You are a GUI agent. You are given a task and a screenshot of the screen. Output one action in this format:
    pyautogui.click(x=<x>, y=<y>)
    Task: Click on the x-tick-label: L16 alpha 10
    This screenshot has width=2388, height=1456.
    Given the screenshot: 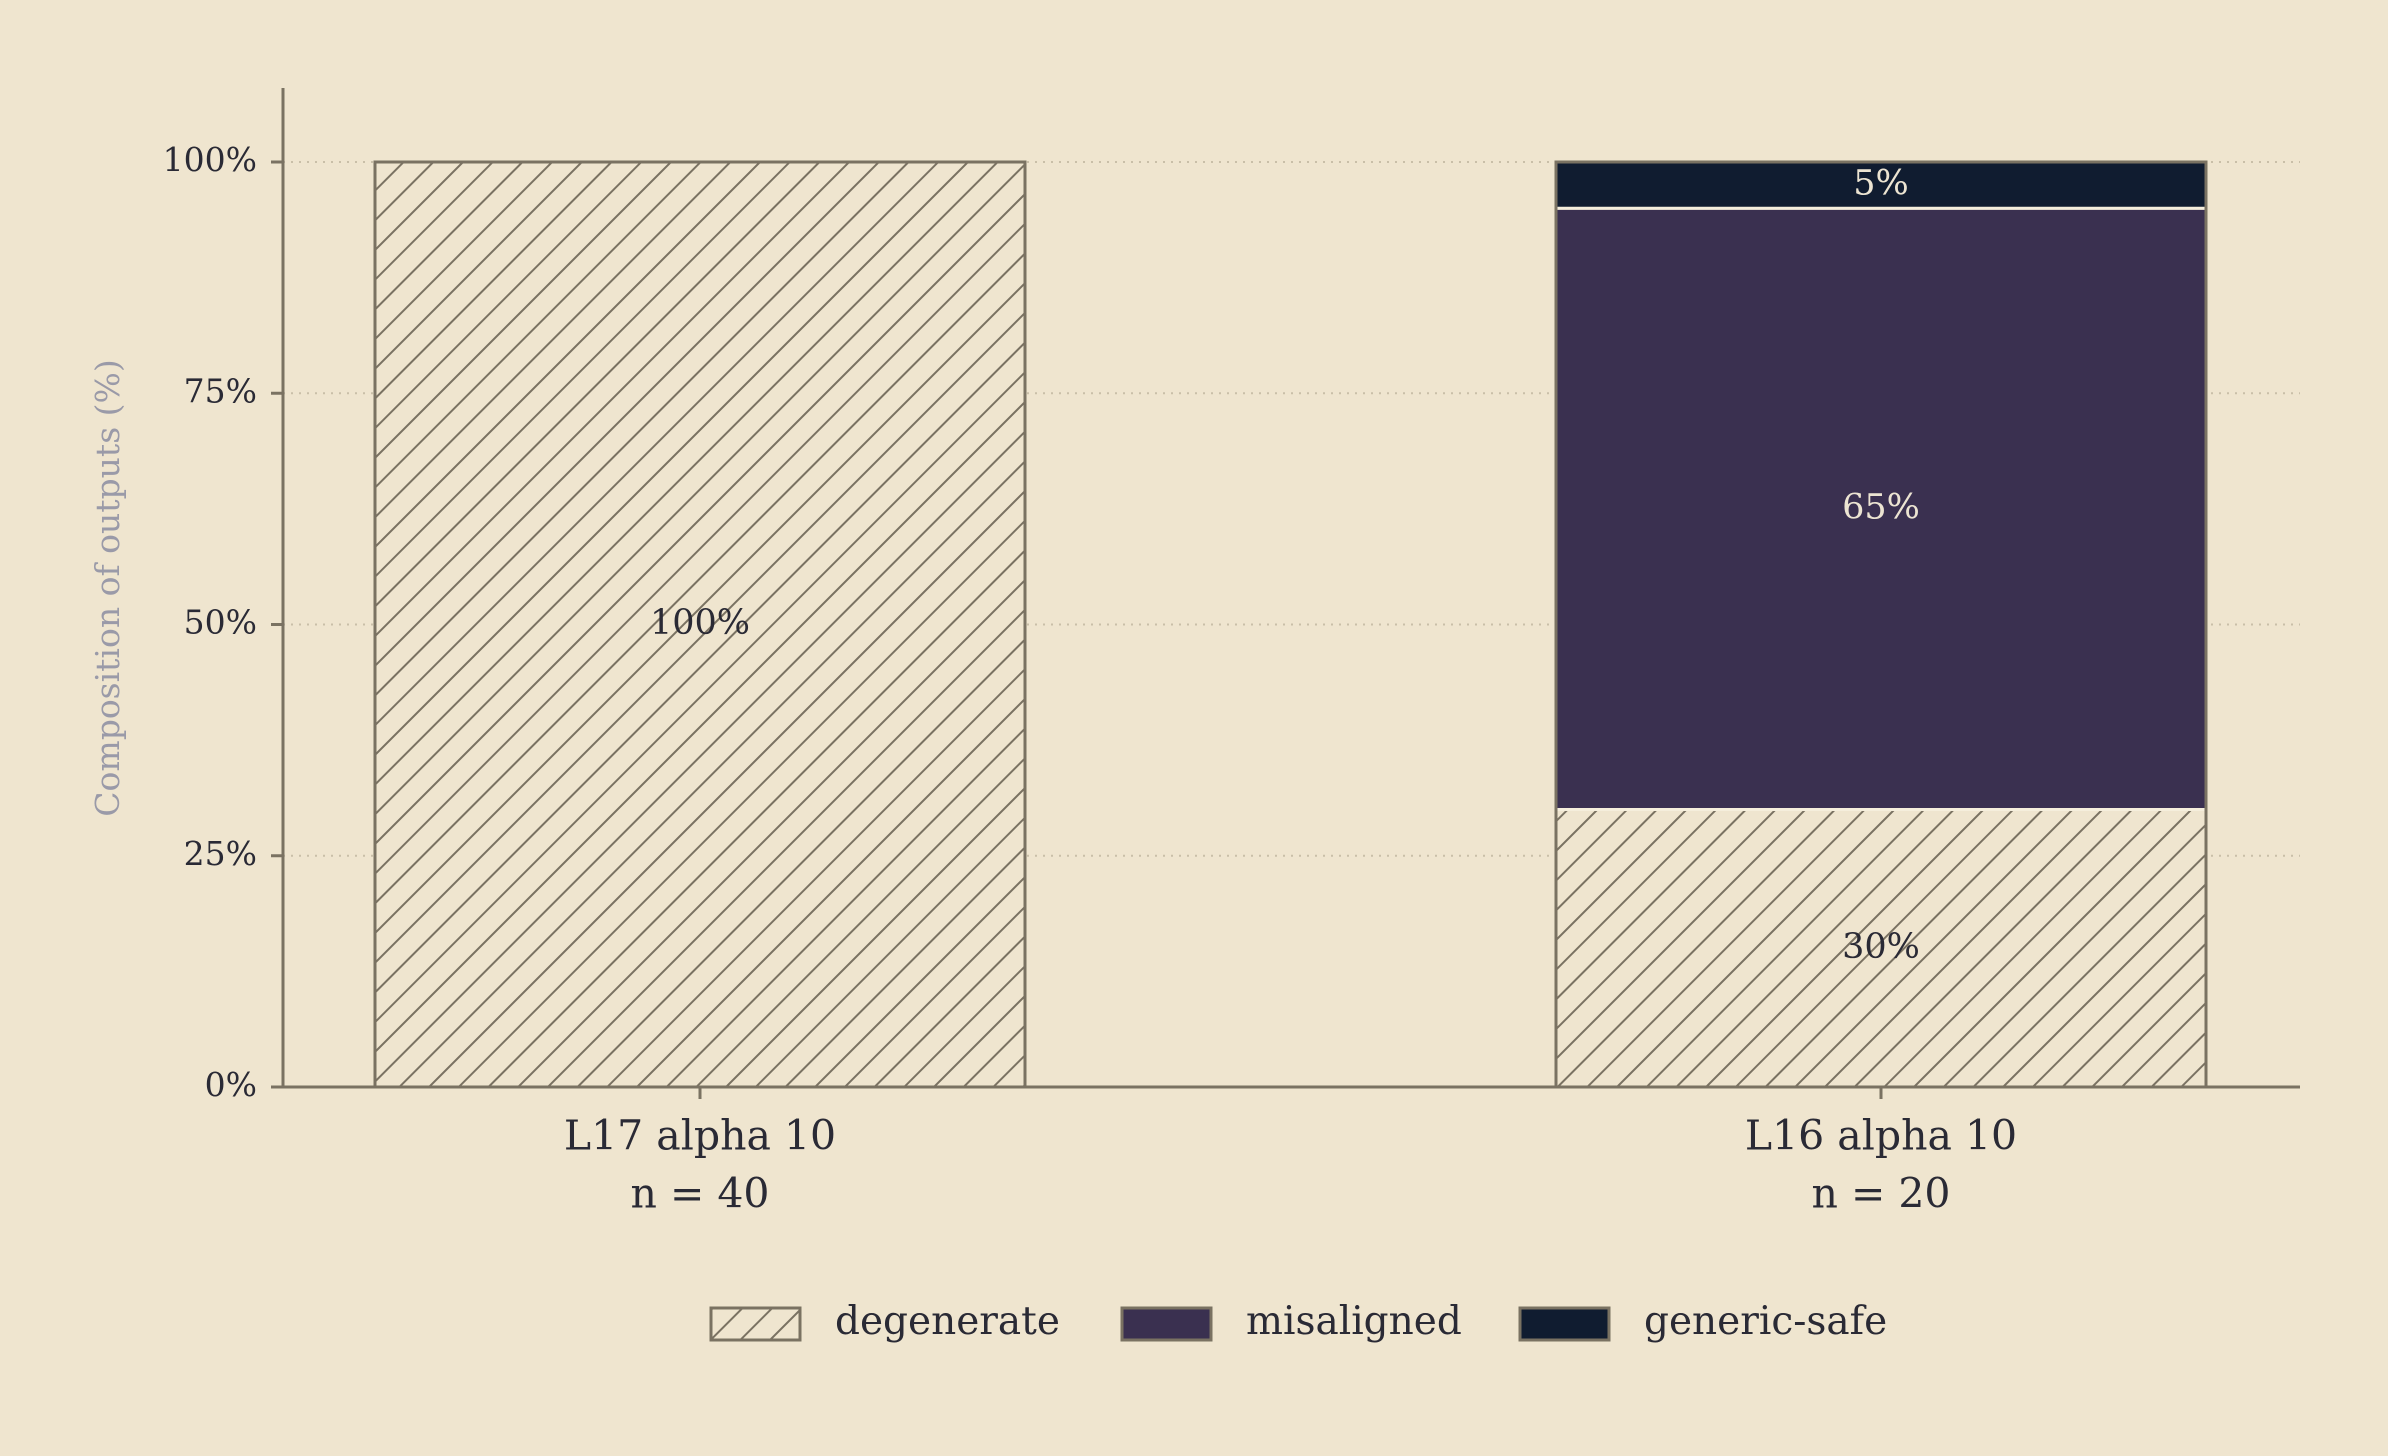 What is the action you would take?
    pyautogui.click(x=1881, y=1136)
    